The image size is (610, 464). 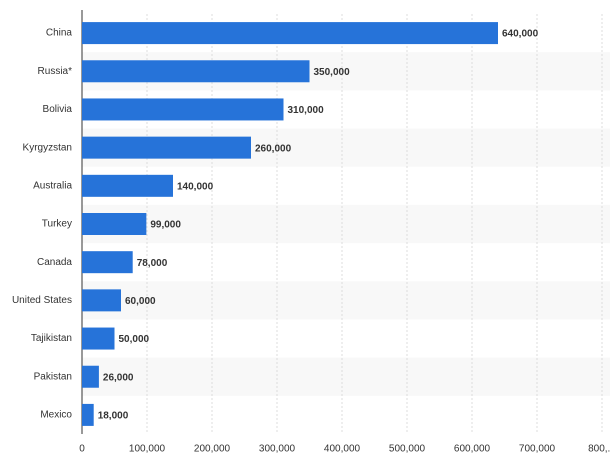 I want to click on y-tick-label: United States, so click(x=42, y=300).